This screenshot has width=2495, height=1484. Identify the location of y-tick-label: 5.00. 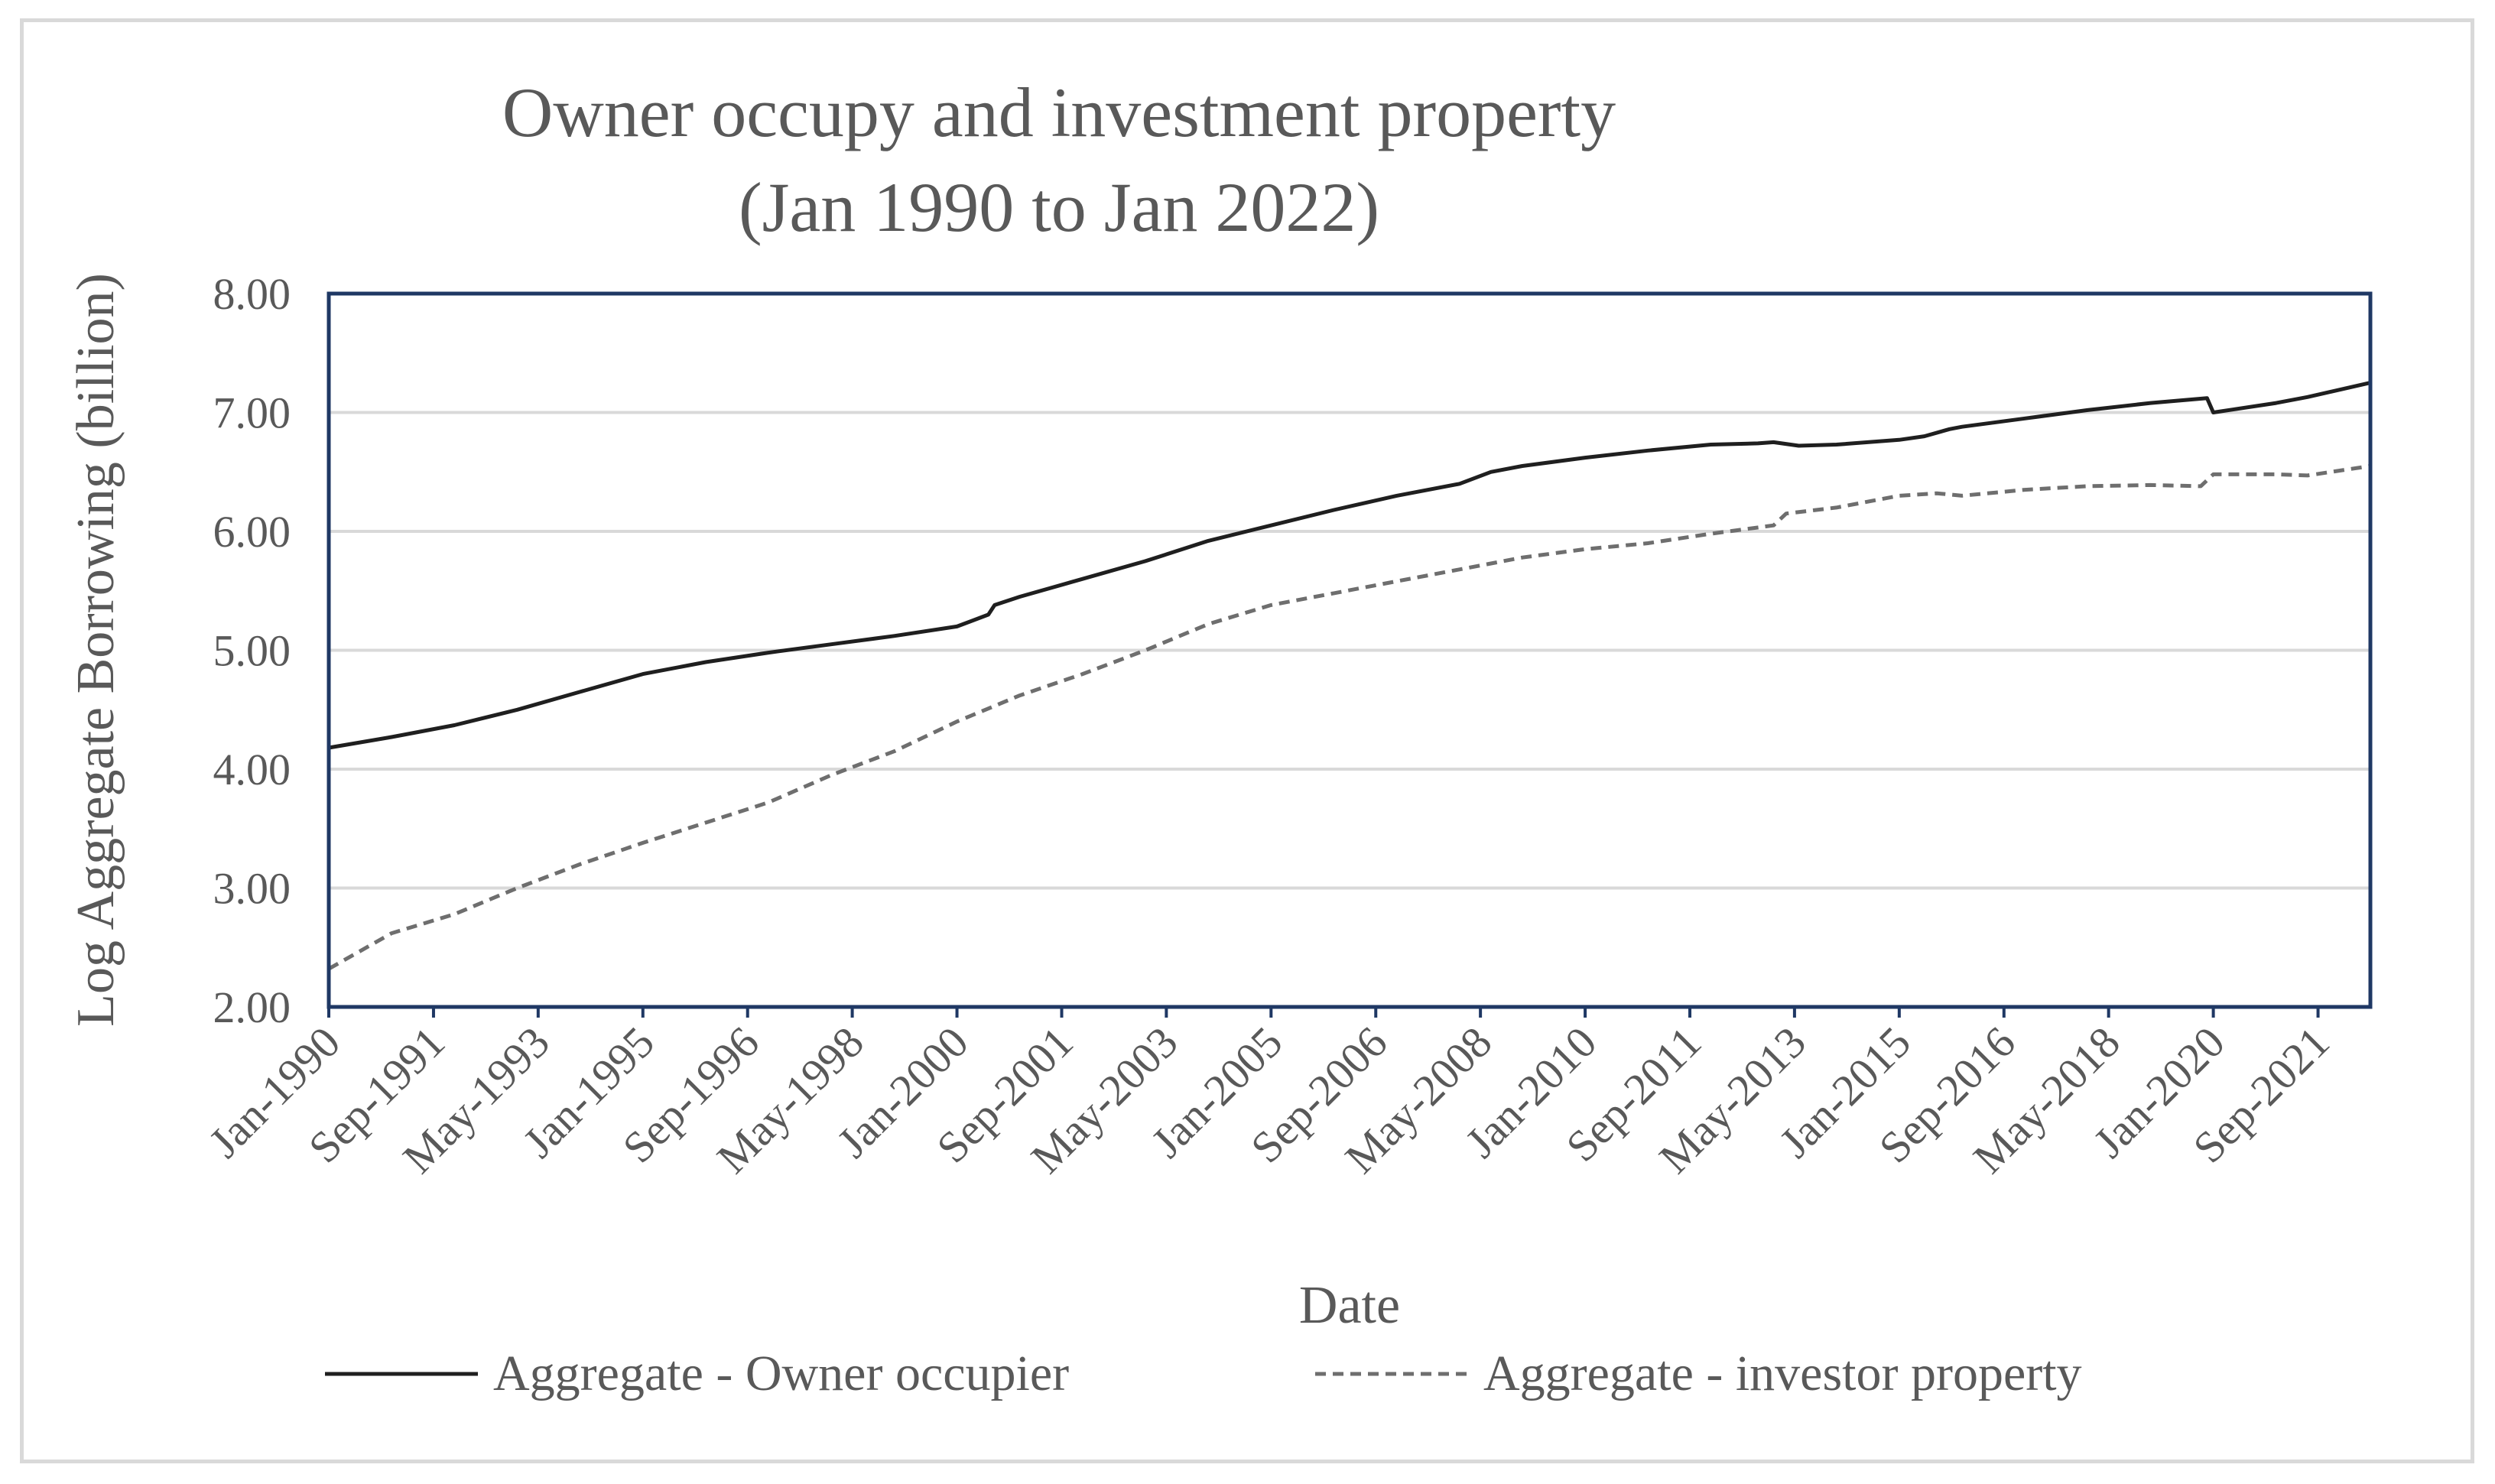
(252, 651).